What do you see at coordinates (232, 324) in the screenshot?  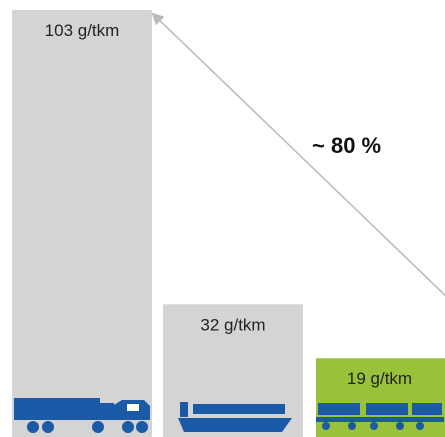 I see `value-label-ship: 32 g/tkm` at bounding box center [232, 324].